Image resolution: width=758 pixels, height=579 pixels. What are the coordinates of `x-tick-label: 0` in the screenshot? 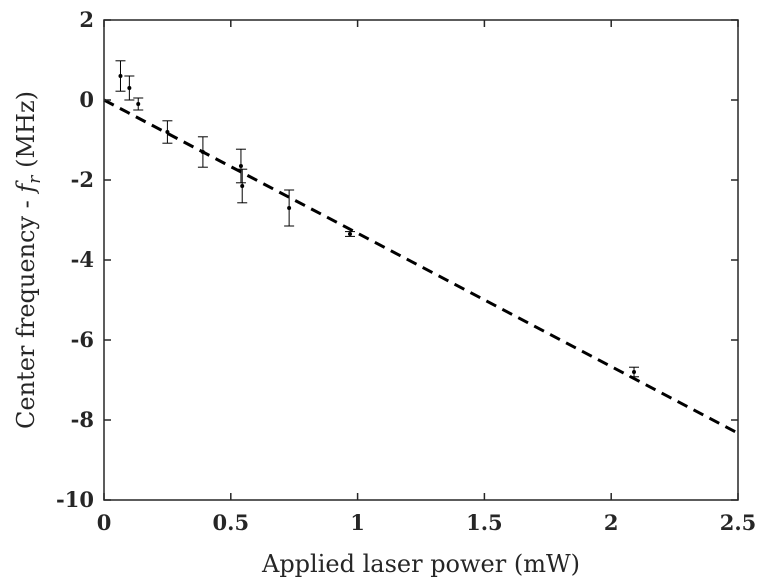 It's located at (104, 522).